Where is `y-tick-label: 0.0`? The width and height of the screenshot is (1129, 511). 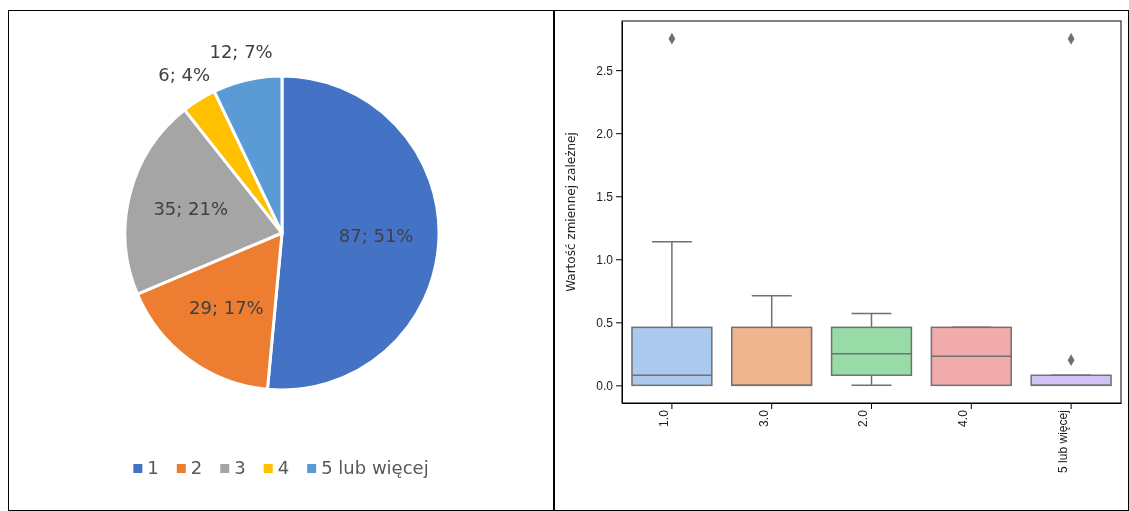
y-tick-label: 0.0 is located at coordinates (605, 385).